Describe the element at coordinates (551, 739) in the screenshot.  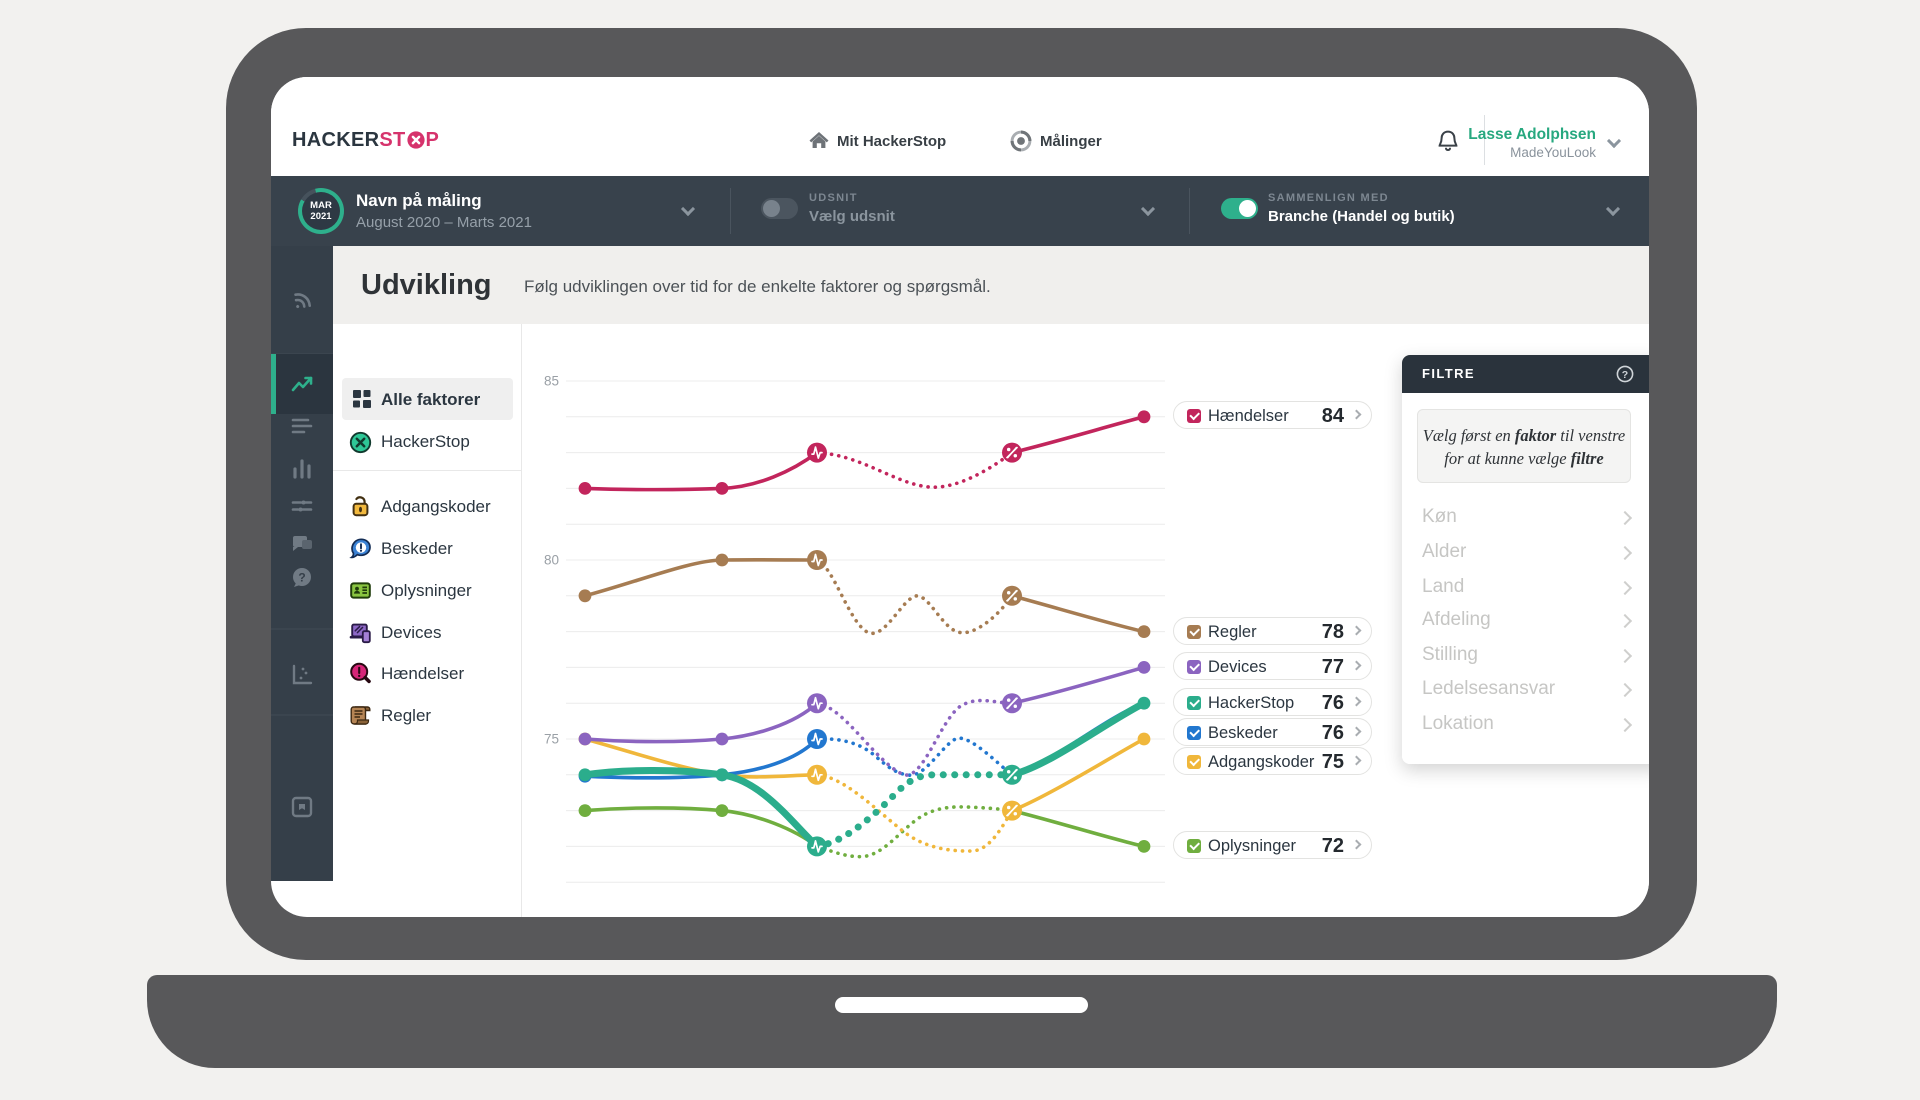
I see `svg-text: 75` at that location.